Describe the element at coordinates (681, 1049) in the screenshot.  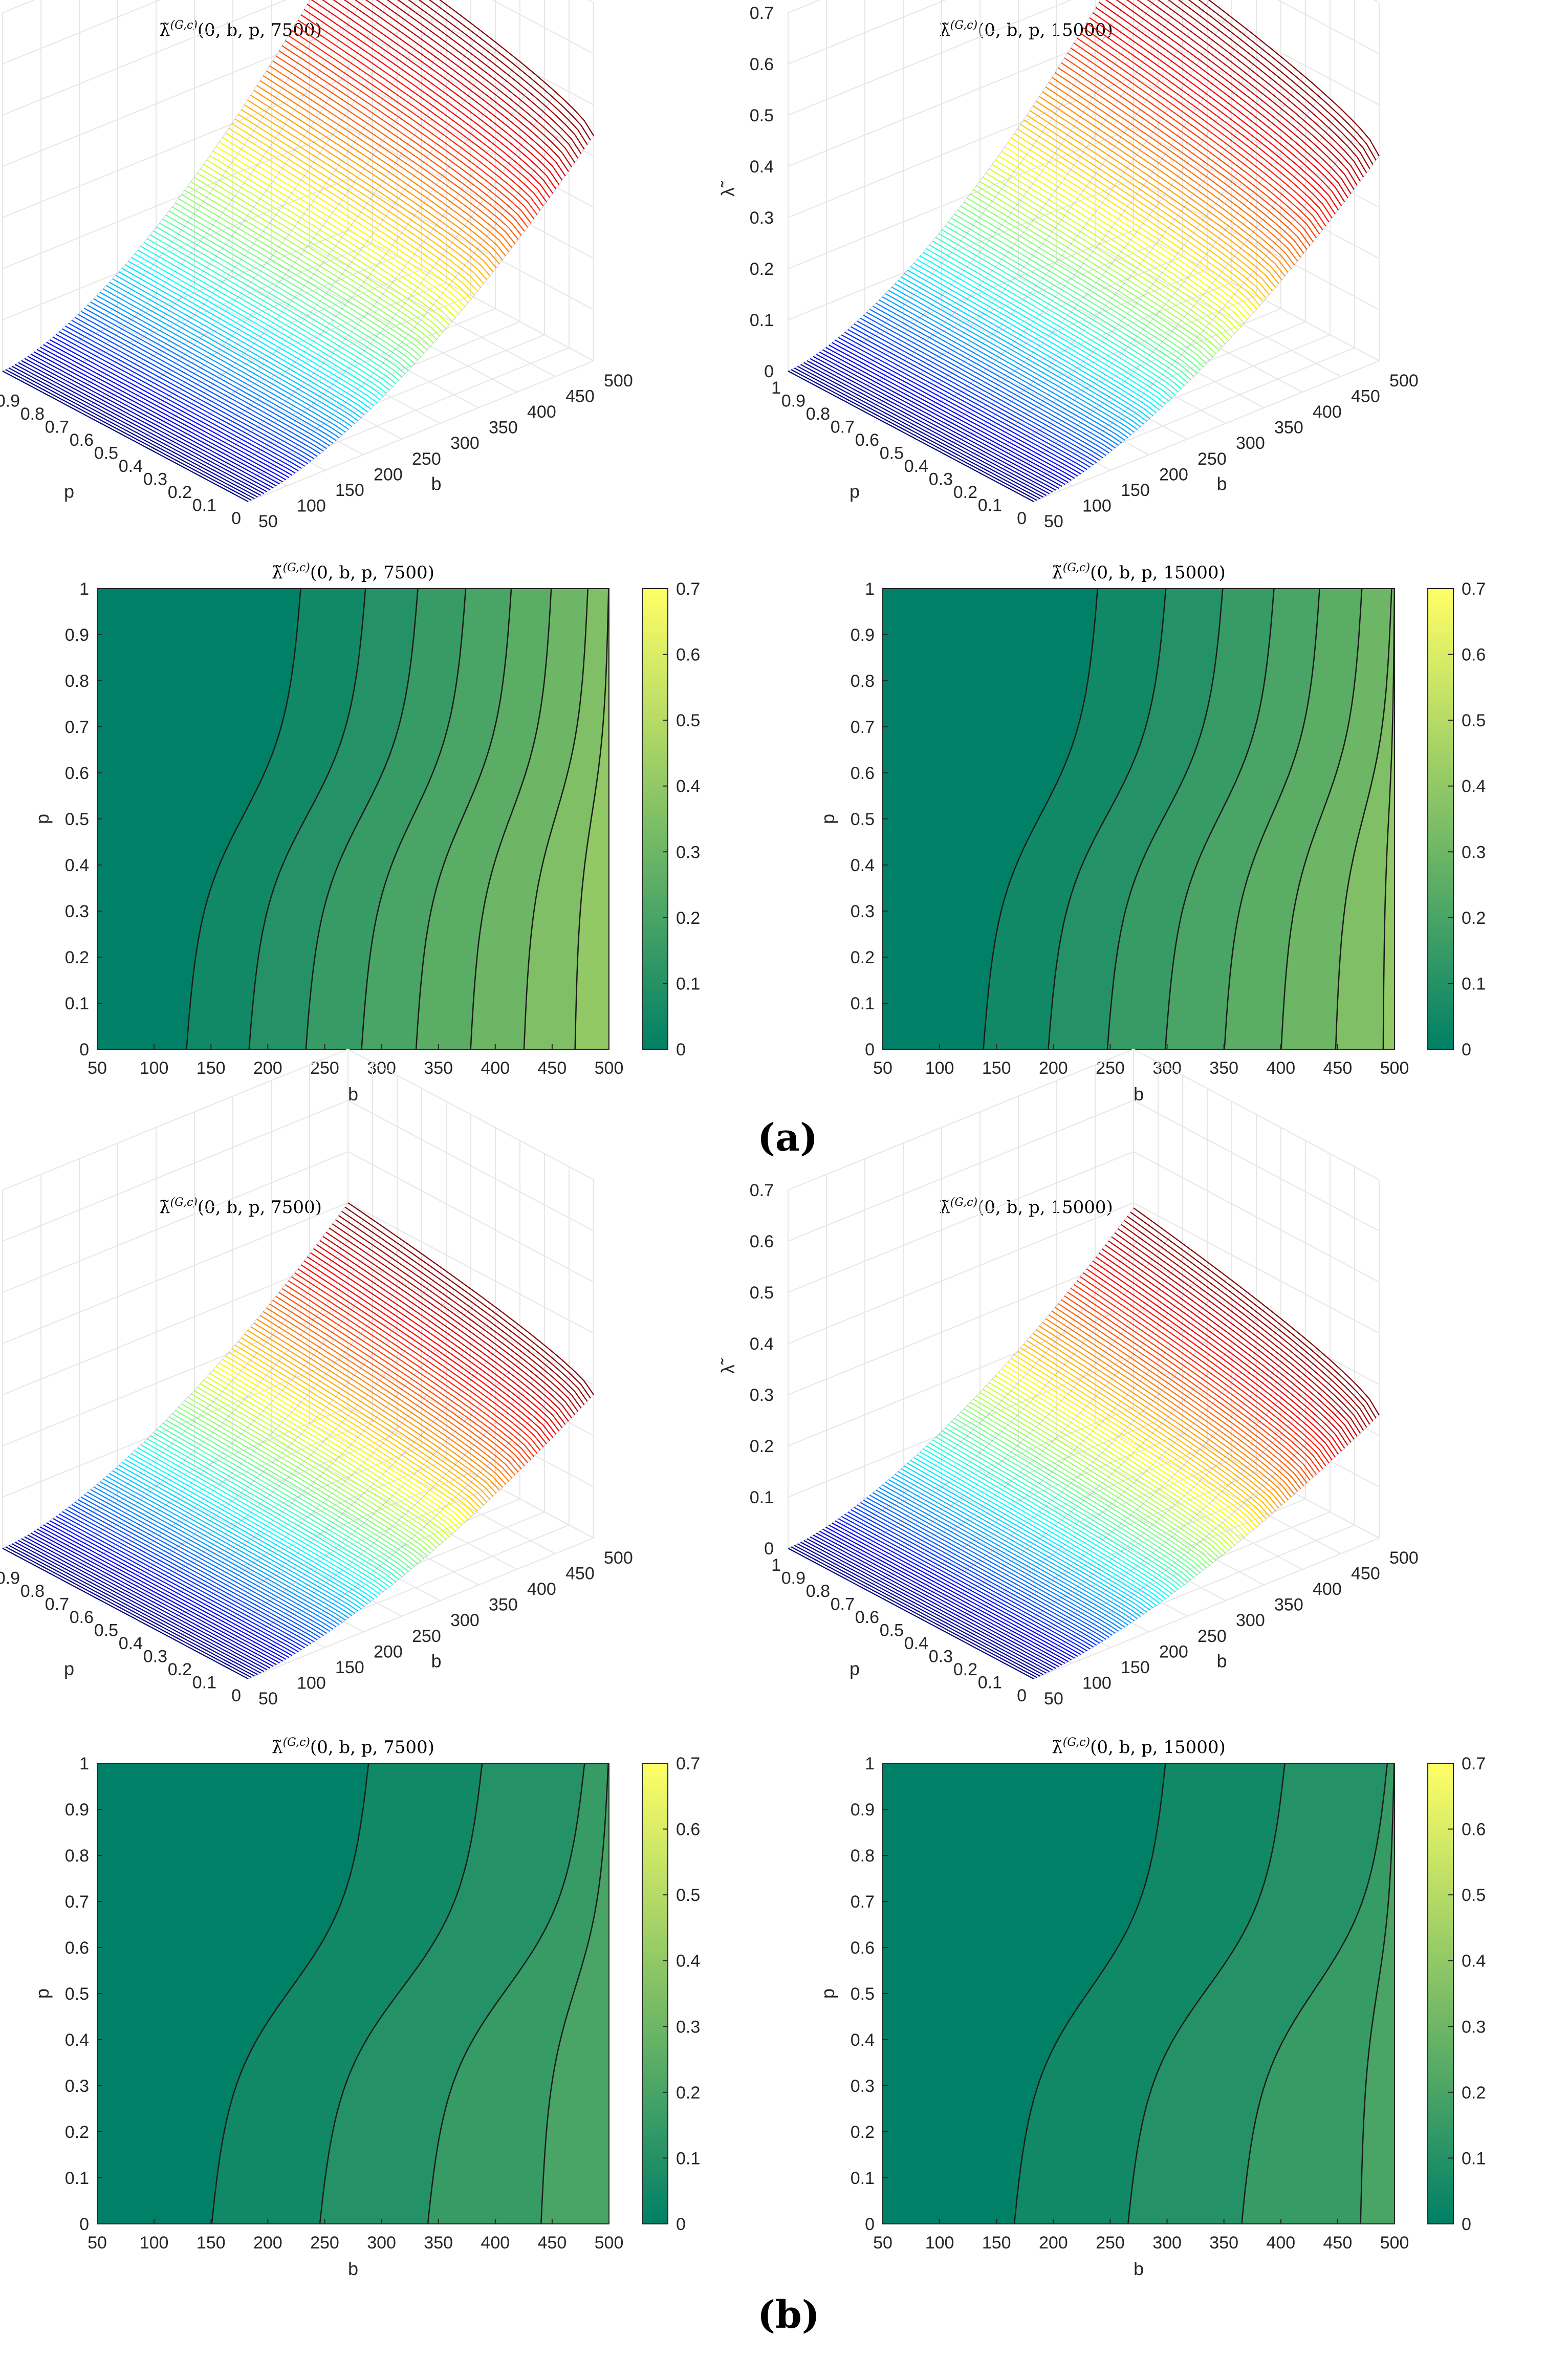
I see `colorbar-tick-label: 0` at that location.